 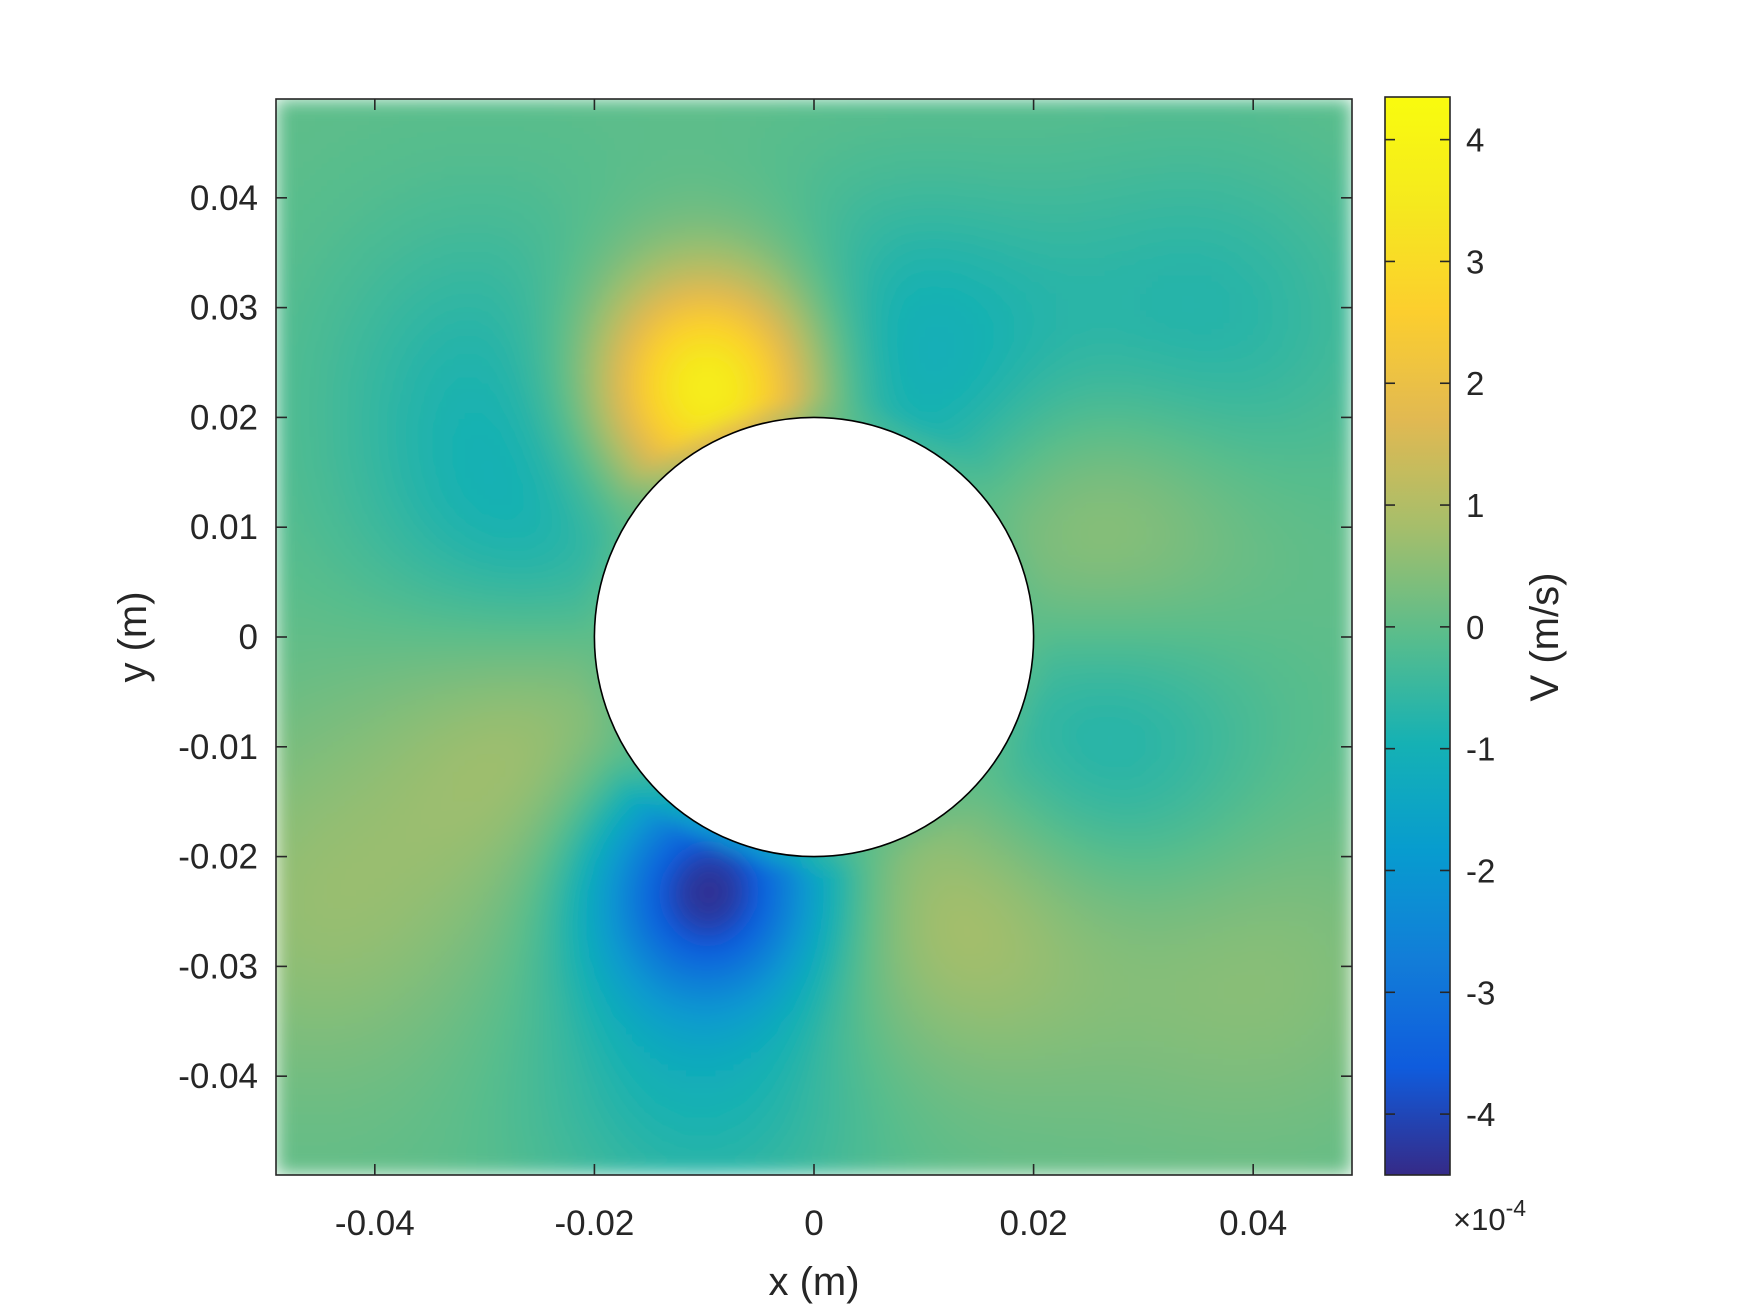 What do you see at coordinates (1034, 1223) in the screenshot?
I see `x-tick-label: 0.02` at bounding box center [1034, 1223].